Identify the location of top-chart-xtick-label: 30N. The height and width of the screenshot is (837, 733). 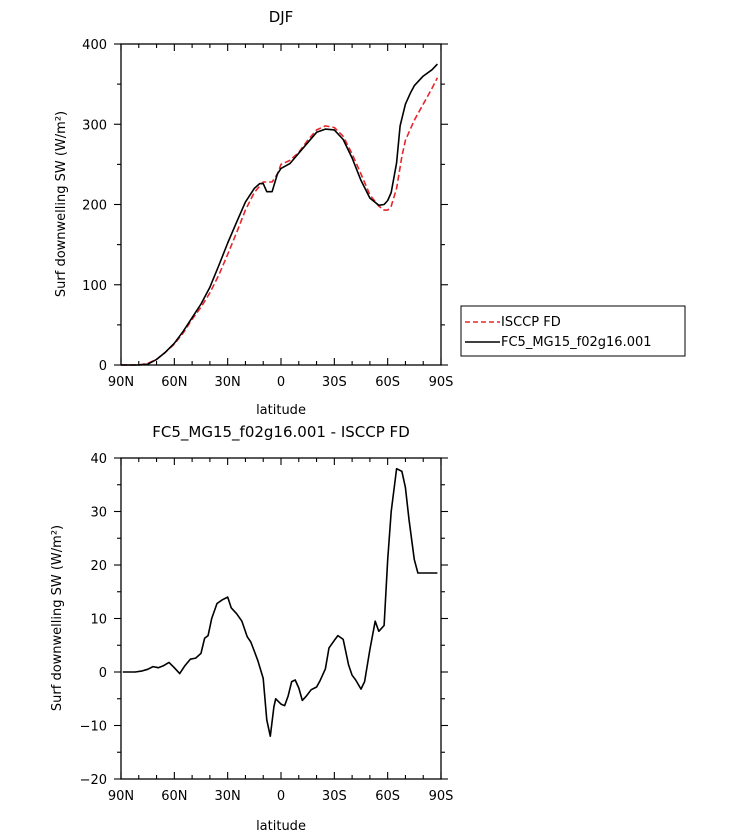
(228, 382).